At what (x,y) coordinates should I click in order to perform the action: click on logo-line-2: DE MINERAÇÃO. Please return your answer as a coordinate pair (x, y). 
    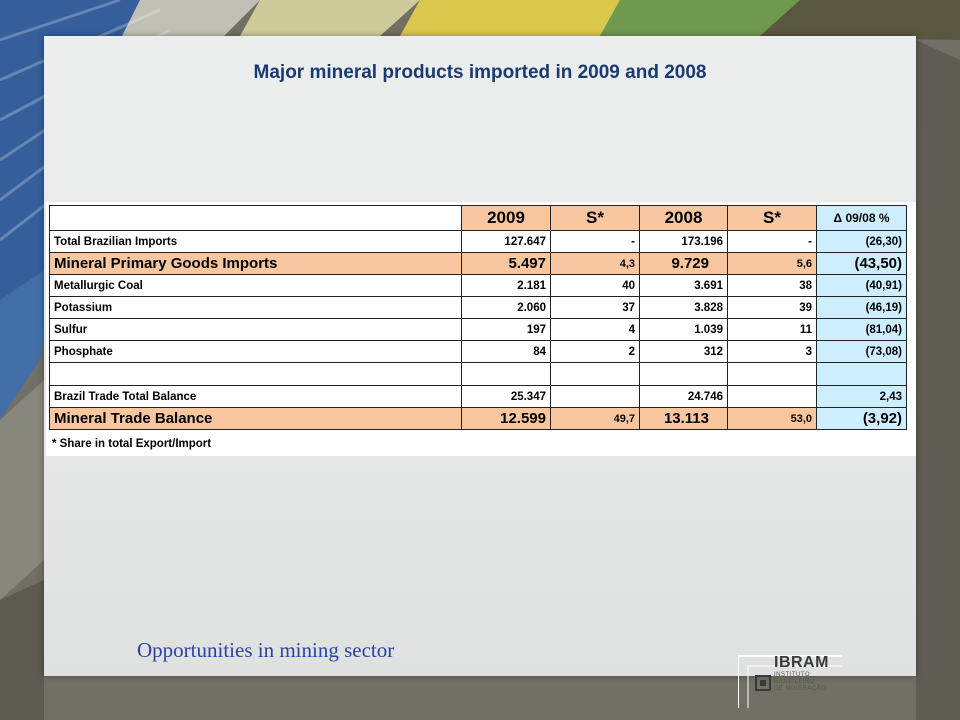
    Looking at the image, I should click on (800, 689).